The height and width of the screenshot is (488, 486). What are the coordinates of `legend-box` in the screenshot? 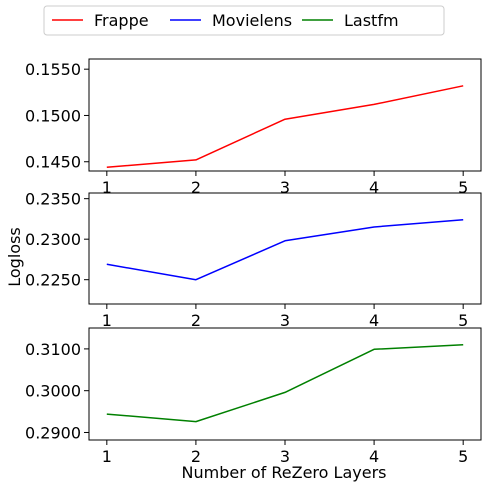 It's located at (244, 20).